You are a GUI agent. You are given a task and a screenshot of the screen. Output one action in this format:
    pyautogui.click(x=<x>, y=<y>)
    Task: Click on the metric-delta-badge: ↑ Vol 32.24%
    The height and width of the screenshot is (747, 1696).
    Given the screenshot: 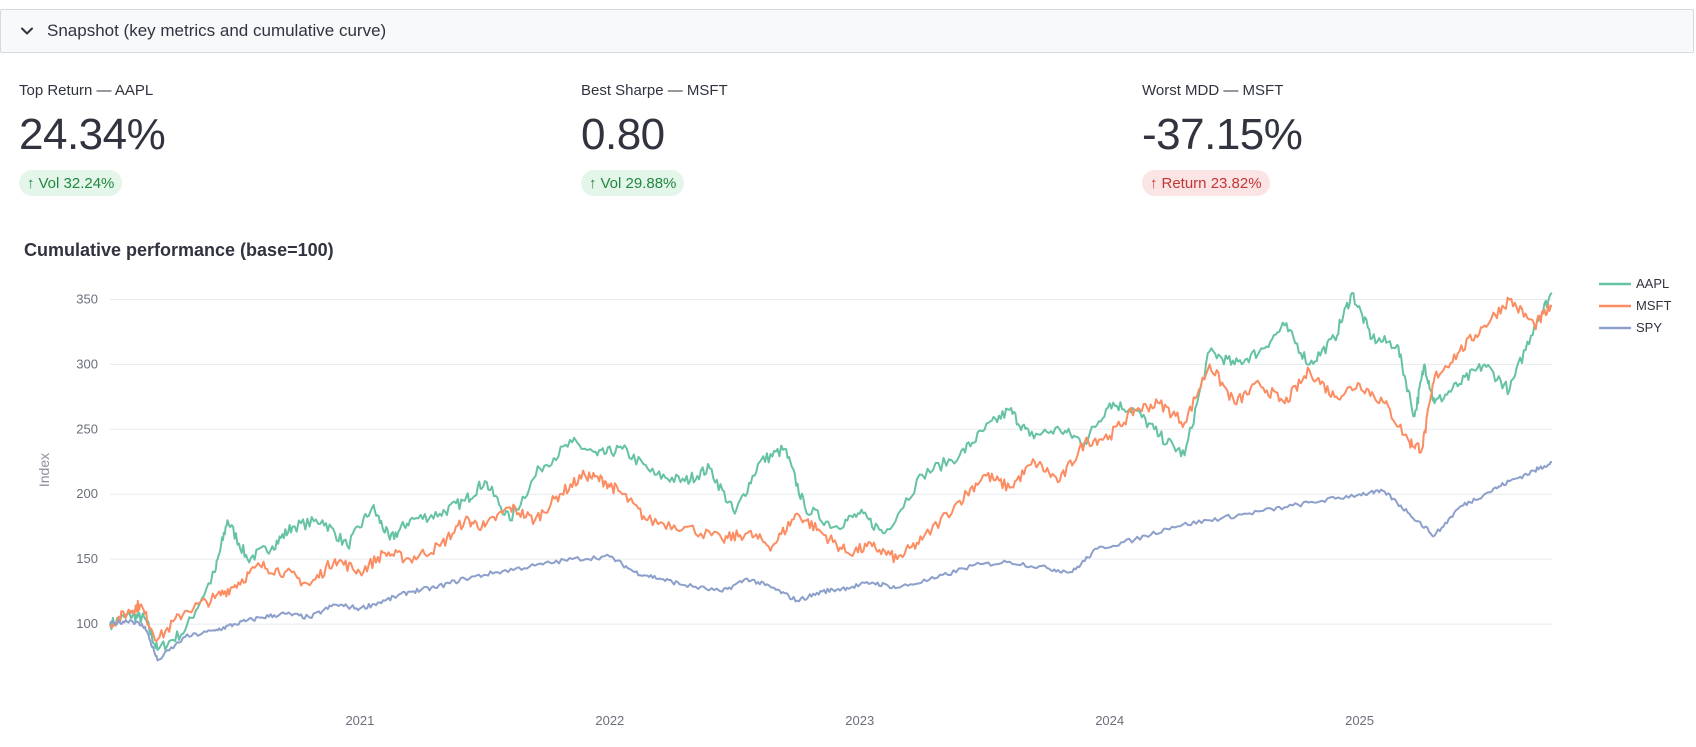 What is the action you would take?
    pyautogui.click(x=71, y=183)
    